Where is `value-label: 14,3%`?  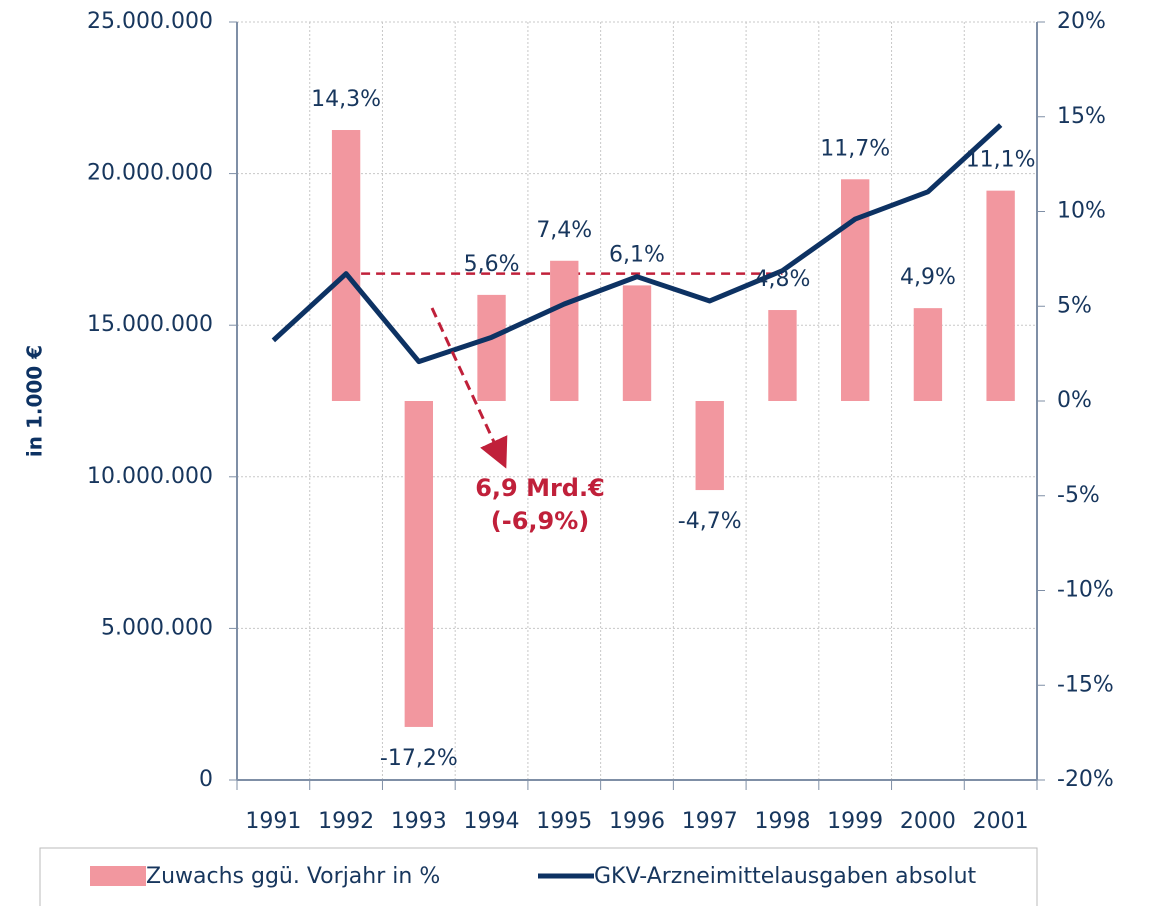 value-label: 14,3% is located at coordinates (346, 99).